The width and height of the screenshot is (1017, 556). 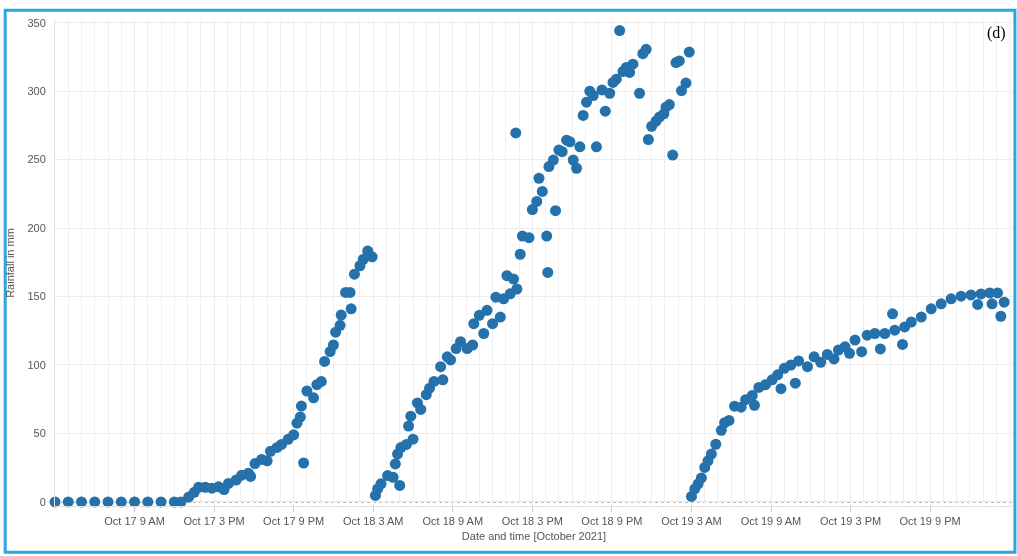 I want to click on y-tick-label: 100, so click(x=36, y=364).